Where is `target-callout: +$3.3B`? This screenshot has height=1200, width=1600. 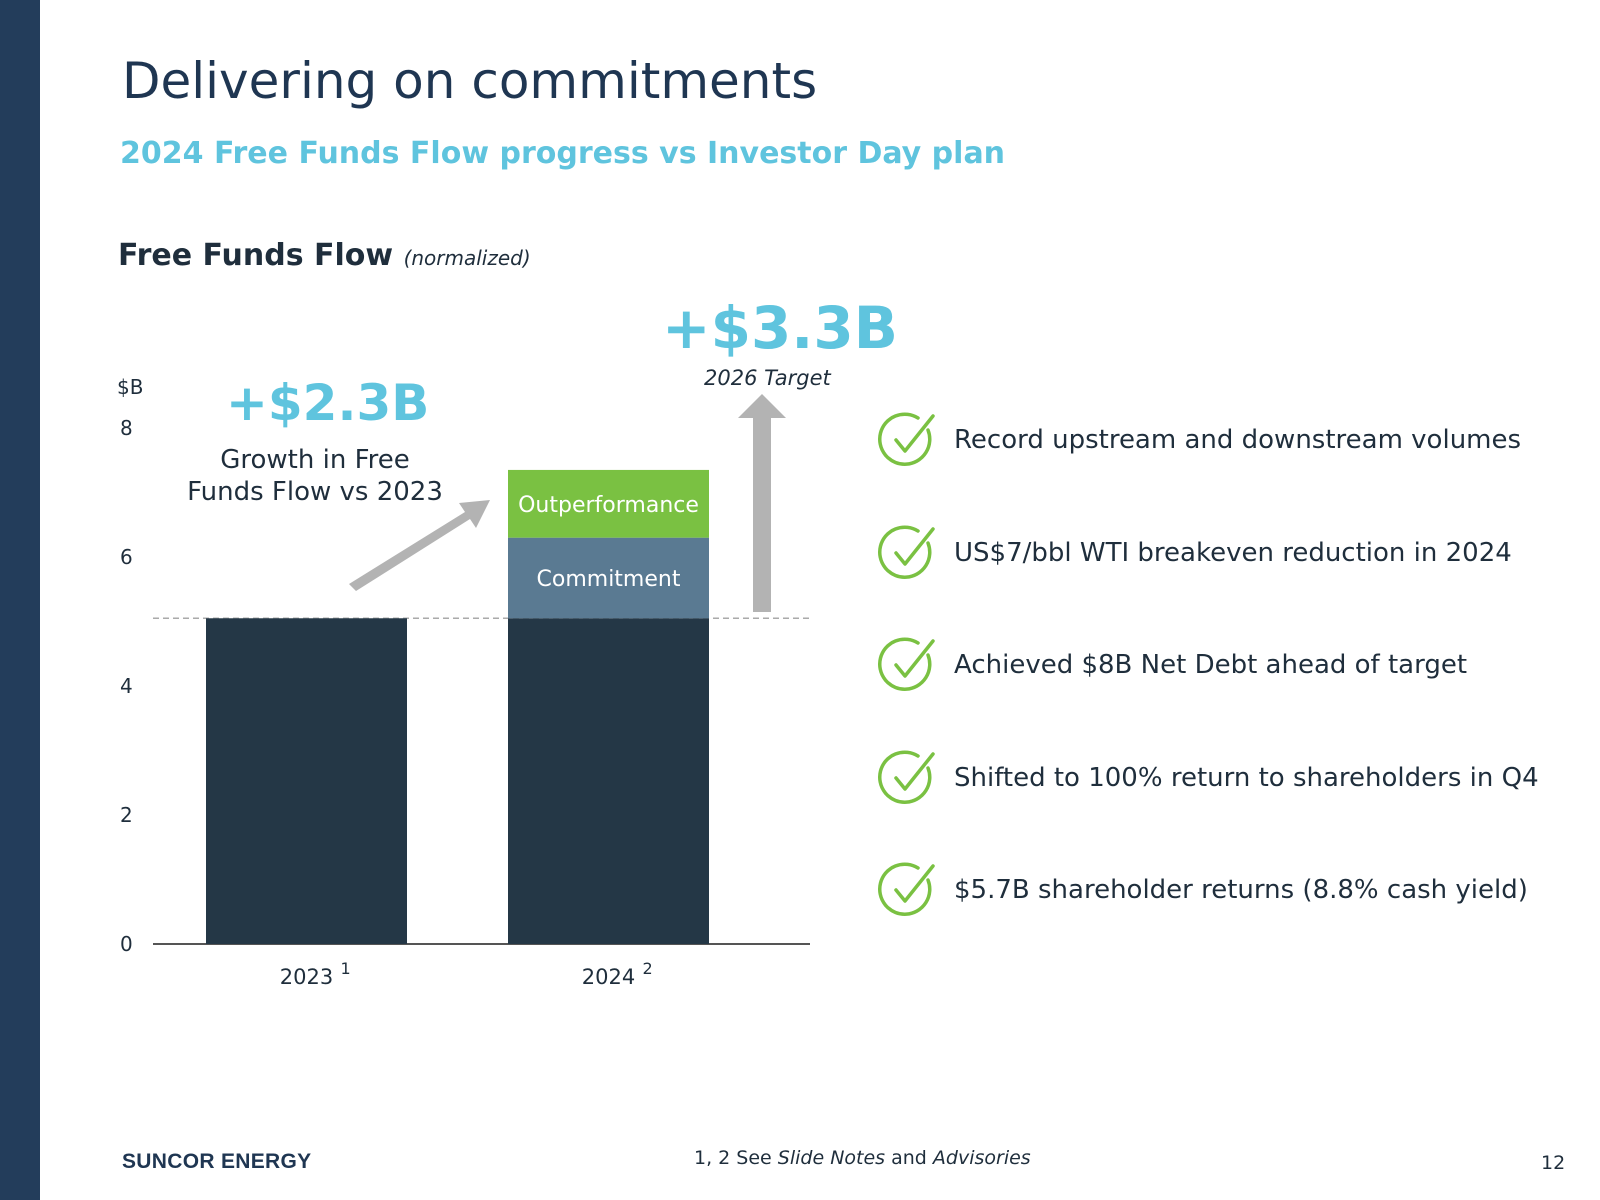 target-callout: +$3.3B is located at coordinates (780, 328).